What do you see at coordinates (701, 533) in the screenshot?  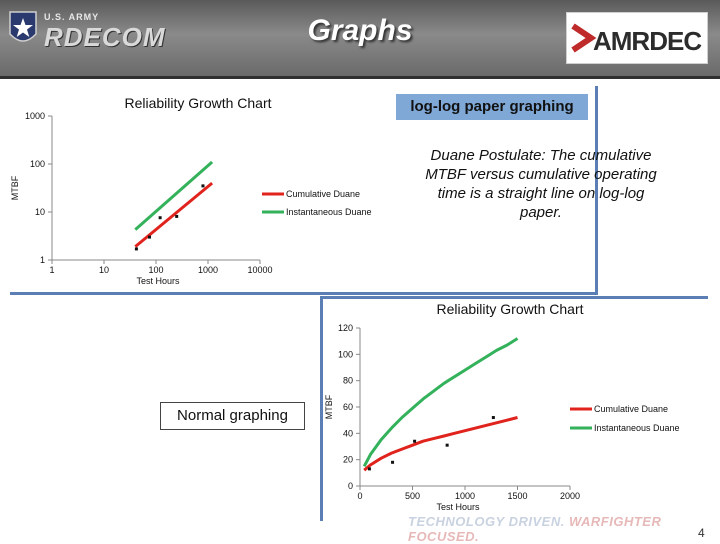 I see `page-number: 4` at bounding box center [701, 533].